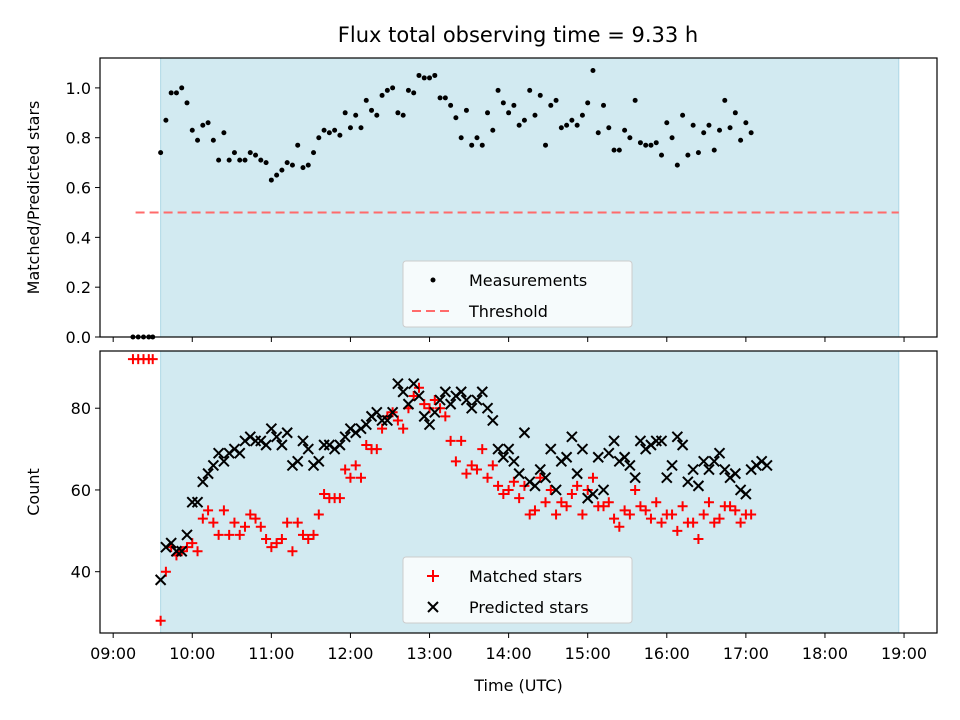 This screenshot has width=960, height=720. I want to click on x-tick-label: 17:00, so click(746, 653).